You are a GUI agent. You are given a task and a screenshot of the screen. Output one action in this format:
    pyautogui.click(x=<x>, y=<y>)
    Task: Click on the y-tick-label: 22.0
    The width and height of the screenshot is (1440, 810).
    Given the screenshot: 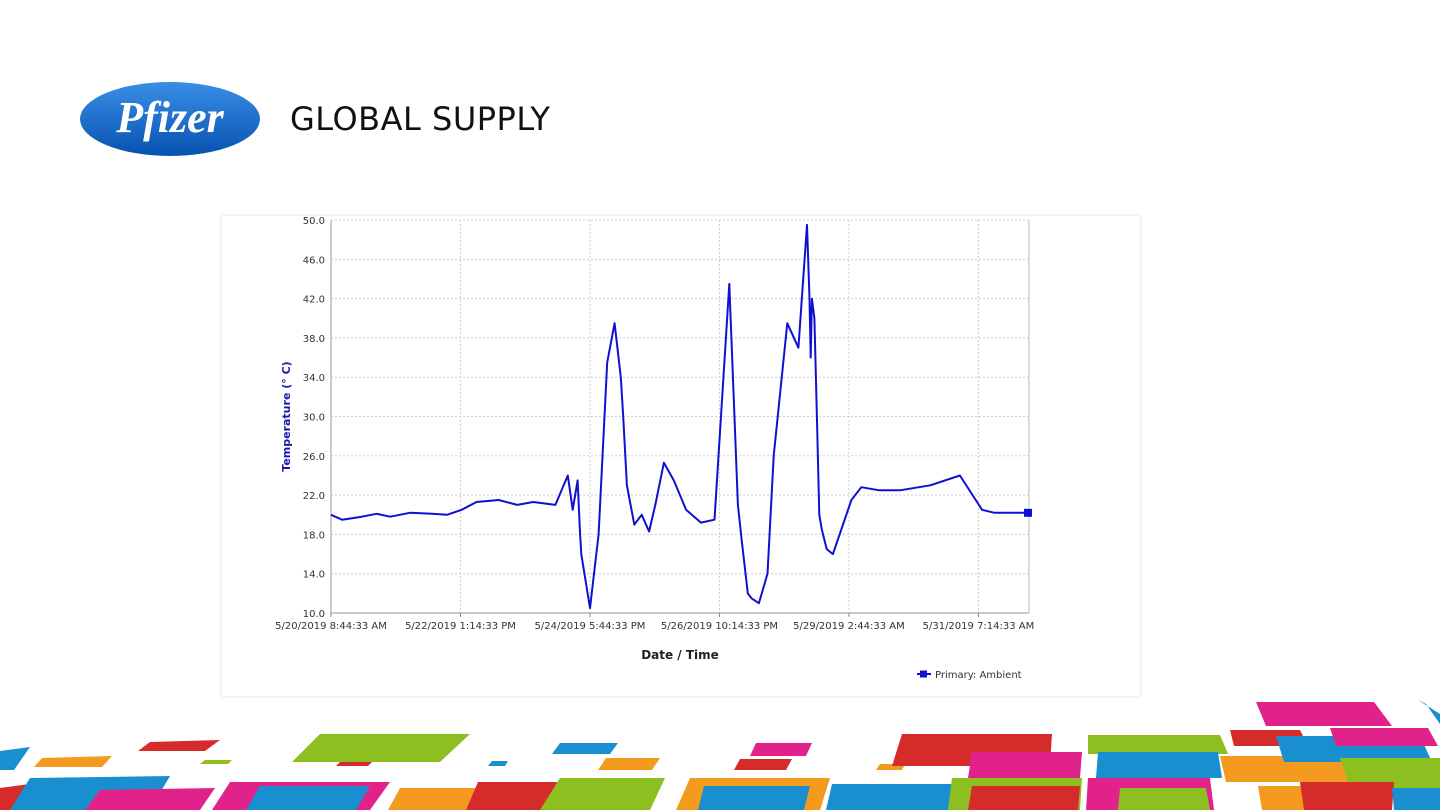 What is the action you would take?
    pyautogui.click(x=314, y=496)
    